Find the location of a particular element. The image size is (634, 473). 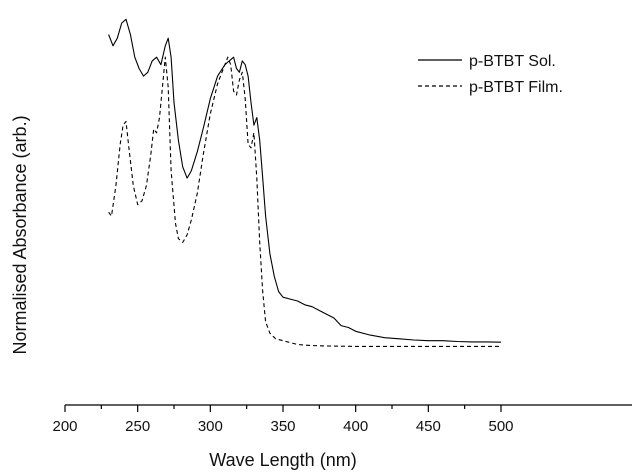

y-axis-title: Normalised Absorbance (arb.) is located at coordinates (20, 234).